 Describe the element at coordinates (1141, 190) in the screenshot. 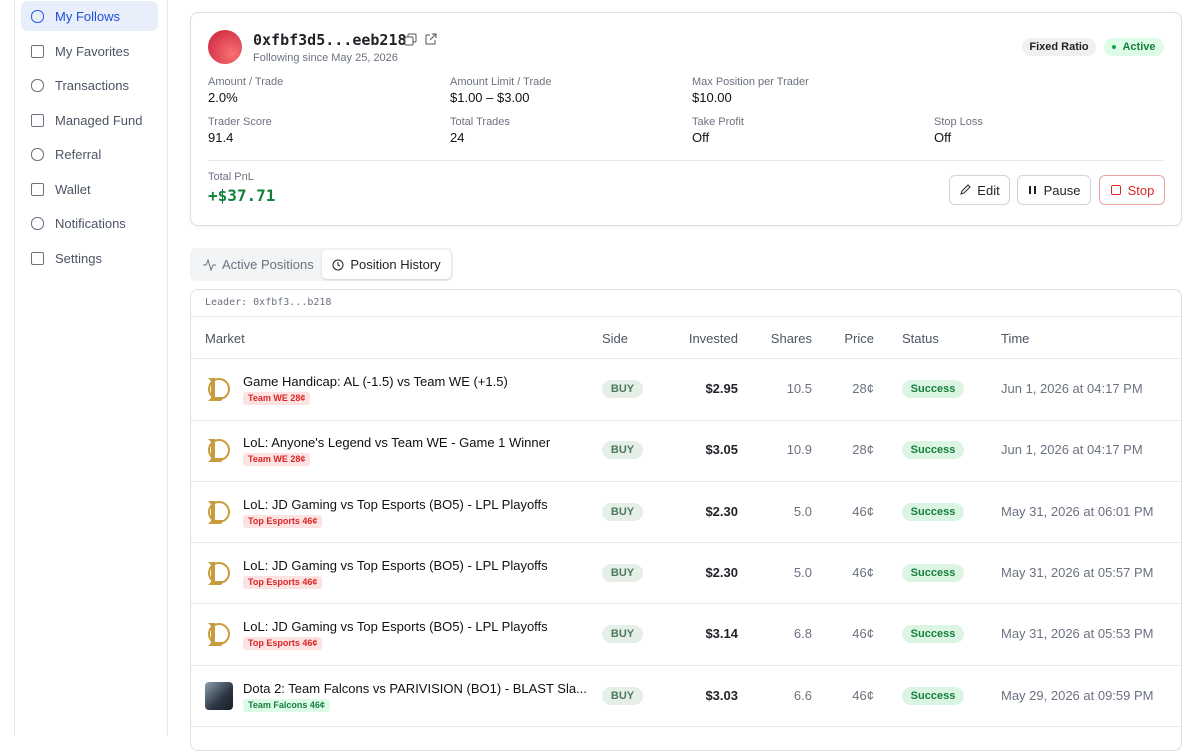

I see `stop-text: Stop` at that location.